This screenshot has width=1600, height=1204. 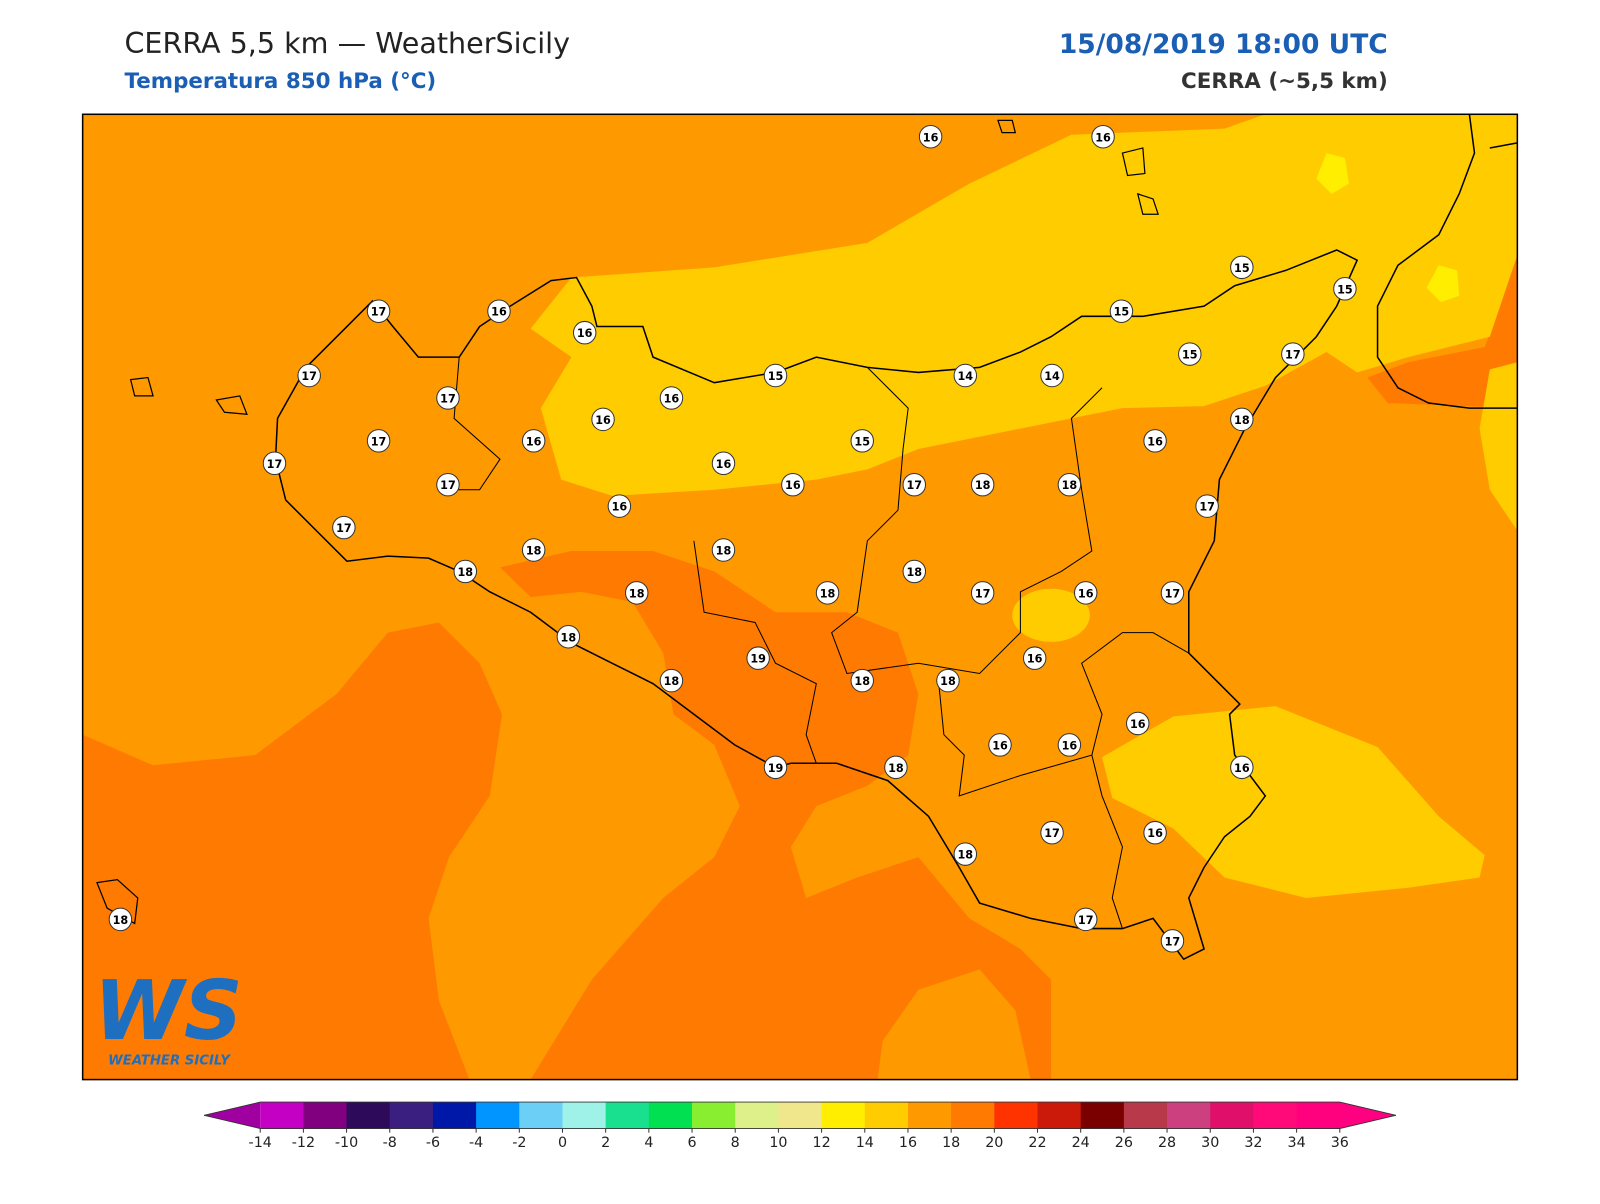 I want to click on colorbar-tick-label: 20, so click(x=994, y=1143).